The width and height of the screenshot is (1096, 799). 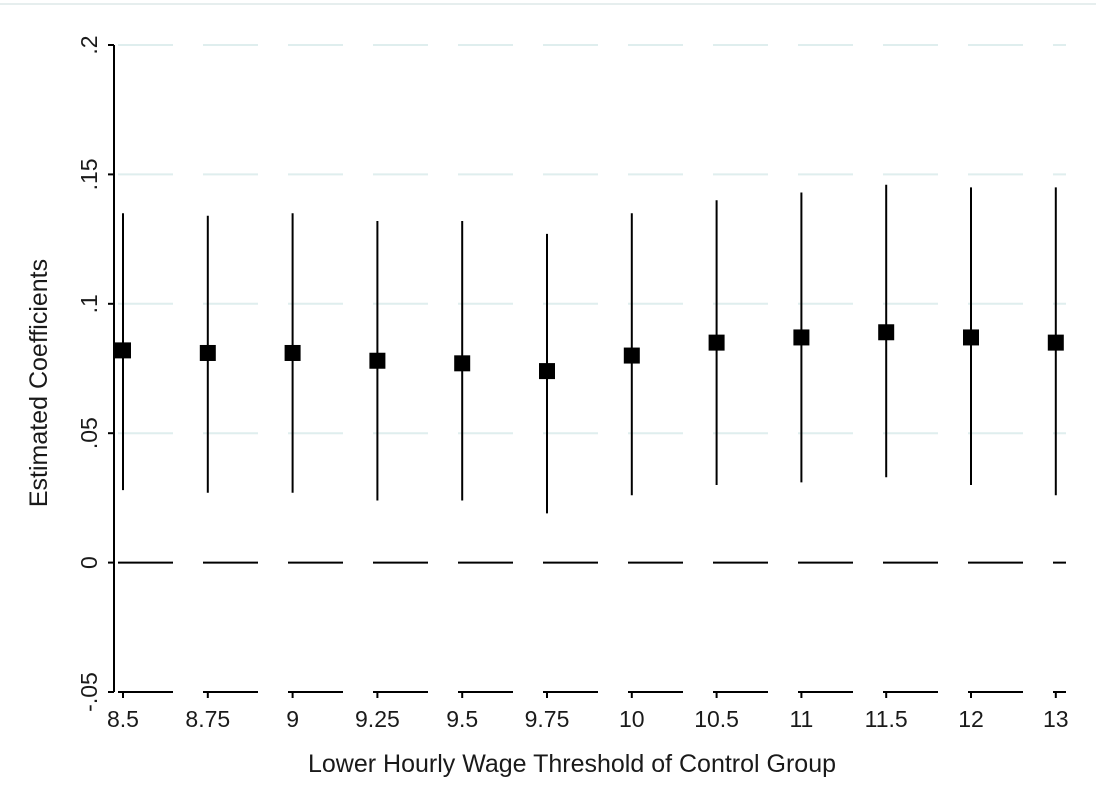 I want to click on x-tick-labels: 8.5 8.75 9 9.25 9.5 9.75 10 10.5 11 11.5 12 13, so click(x=588, y=712).